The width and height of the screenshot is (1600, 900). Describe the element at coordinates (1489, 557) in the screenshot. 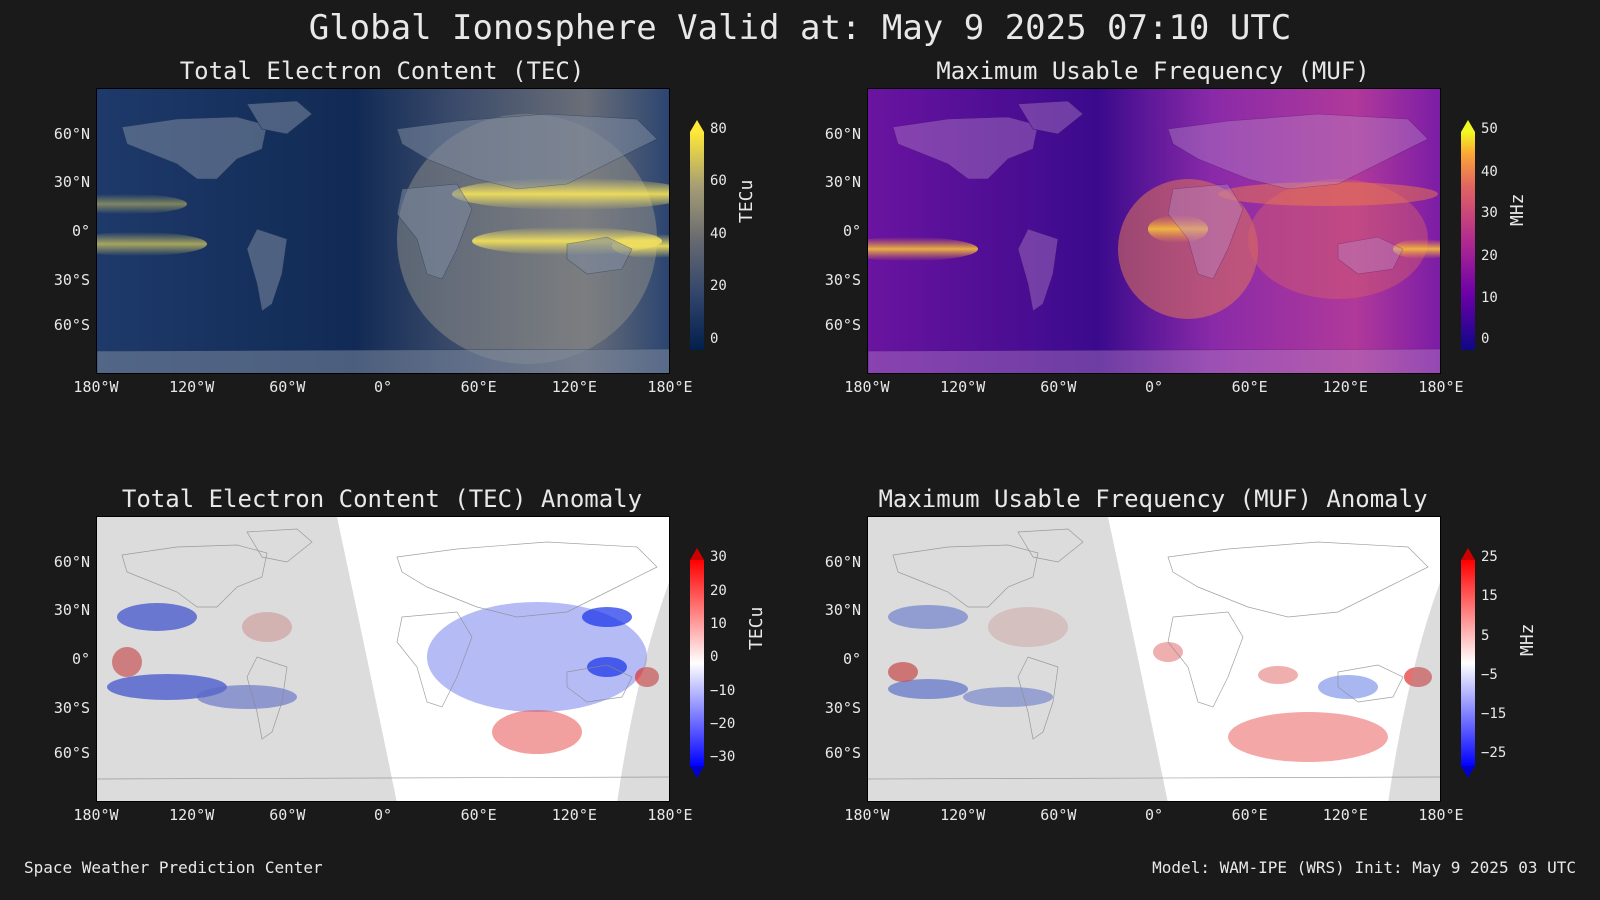

I see `colorbar-tick: 25` at that location.